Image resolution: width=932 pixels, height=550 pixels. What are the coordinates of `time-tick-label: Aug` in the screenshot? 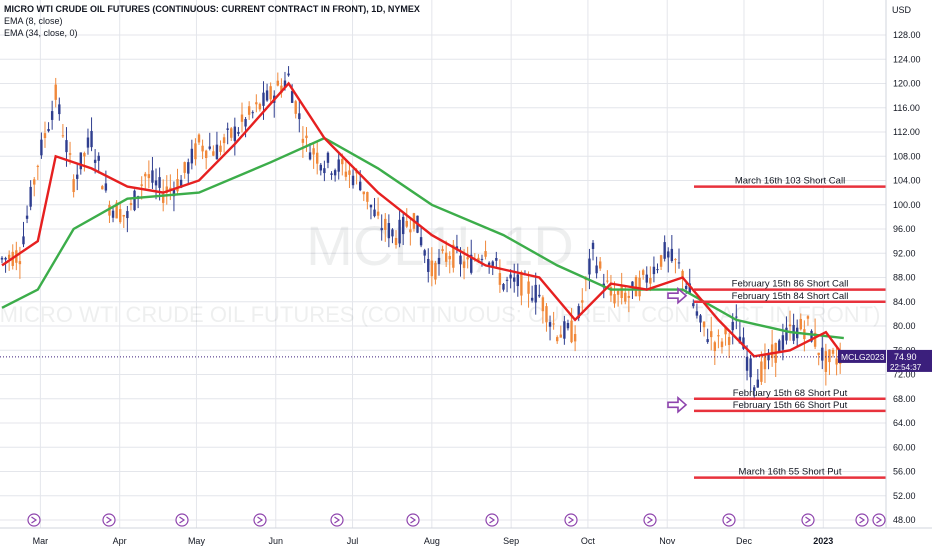 It's located at (432, 541).